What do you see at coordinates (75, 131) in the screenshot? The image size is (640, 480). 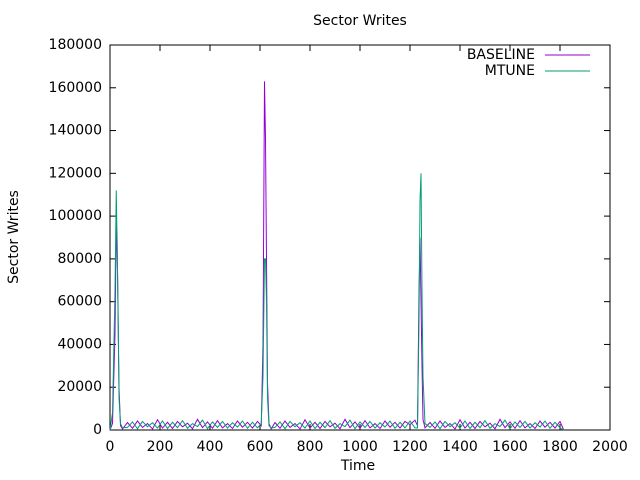 I see `y-tick-label: 140000` at bounding box center [75, 131].